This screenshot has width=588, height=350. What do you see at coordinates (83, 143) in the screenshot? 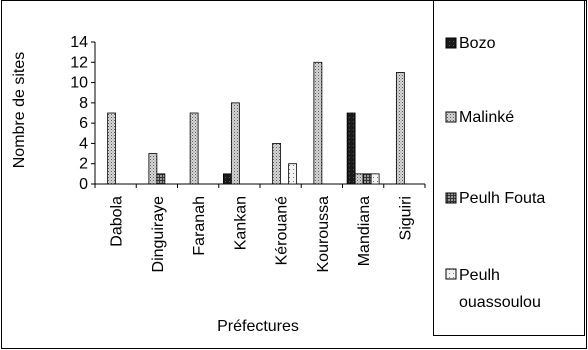
I see `y-tick-label: 4` at bounding box center [83, 143].